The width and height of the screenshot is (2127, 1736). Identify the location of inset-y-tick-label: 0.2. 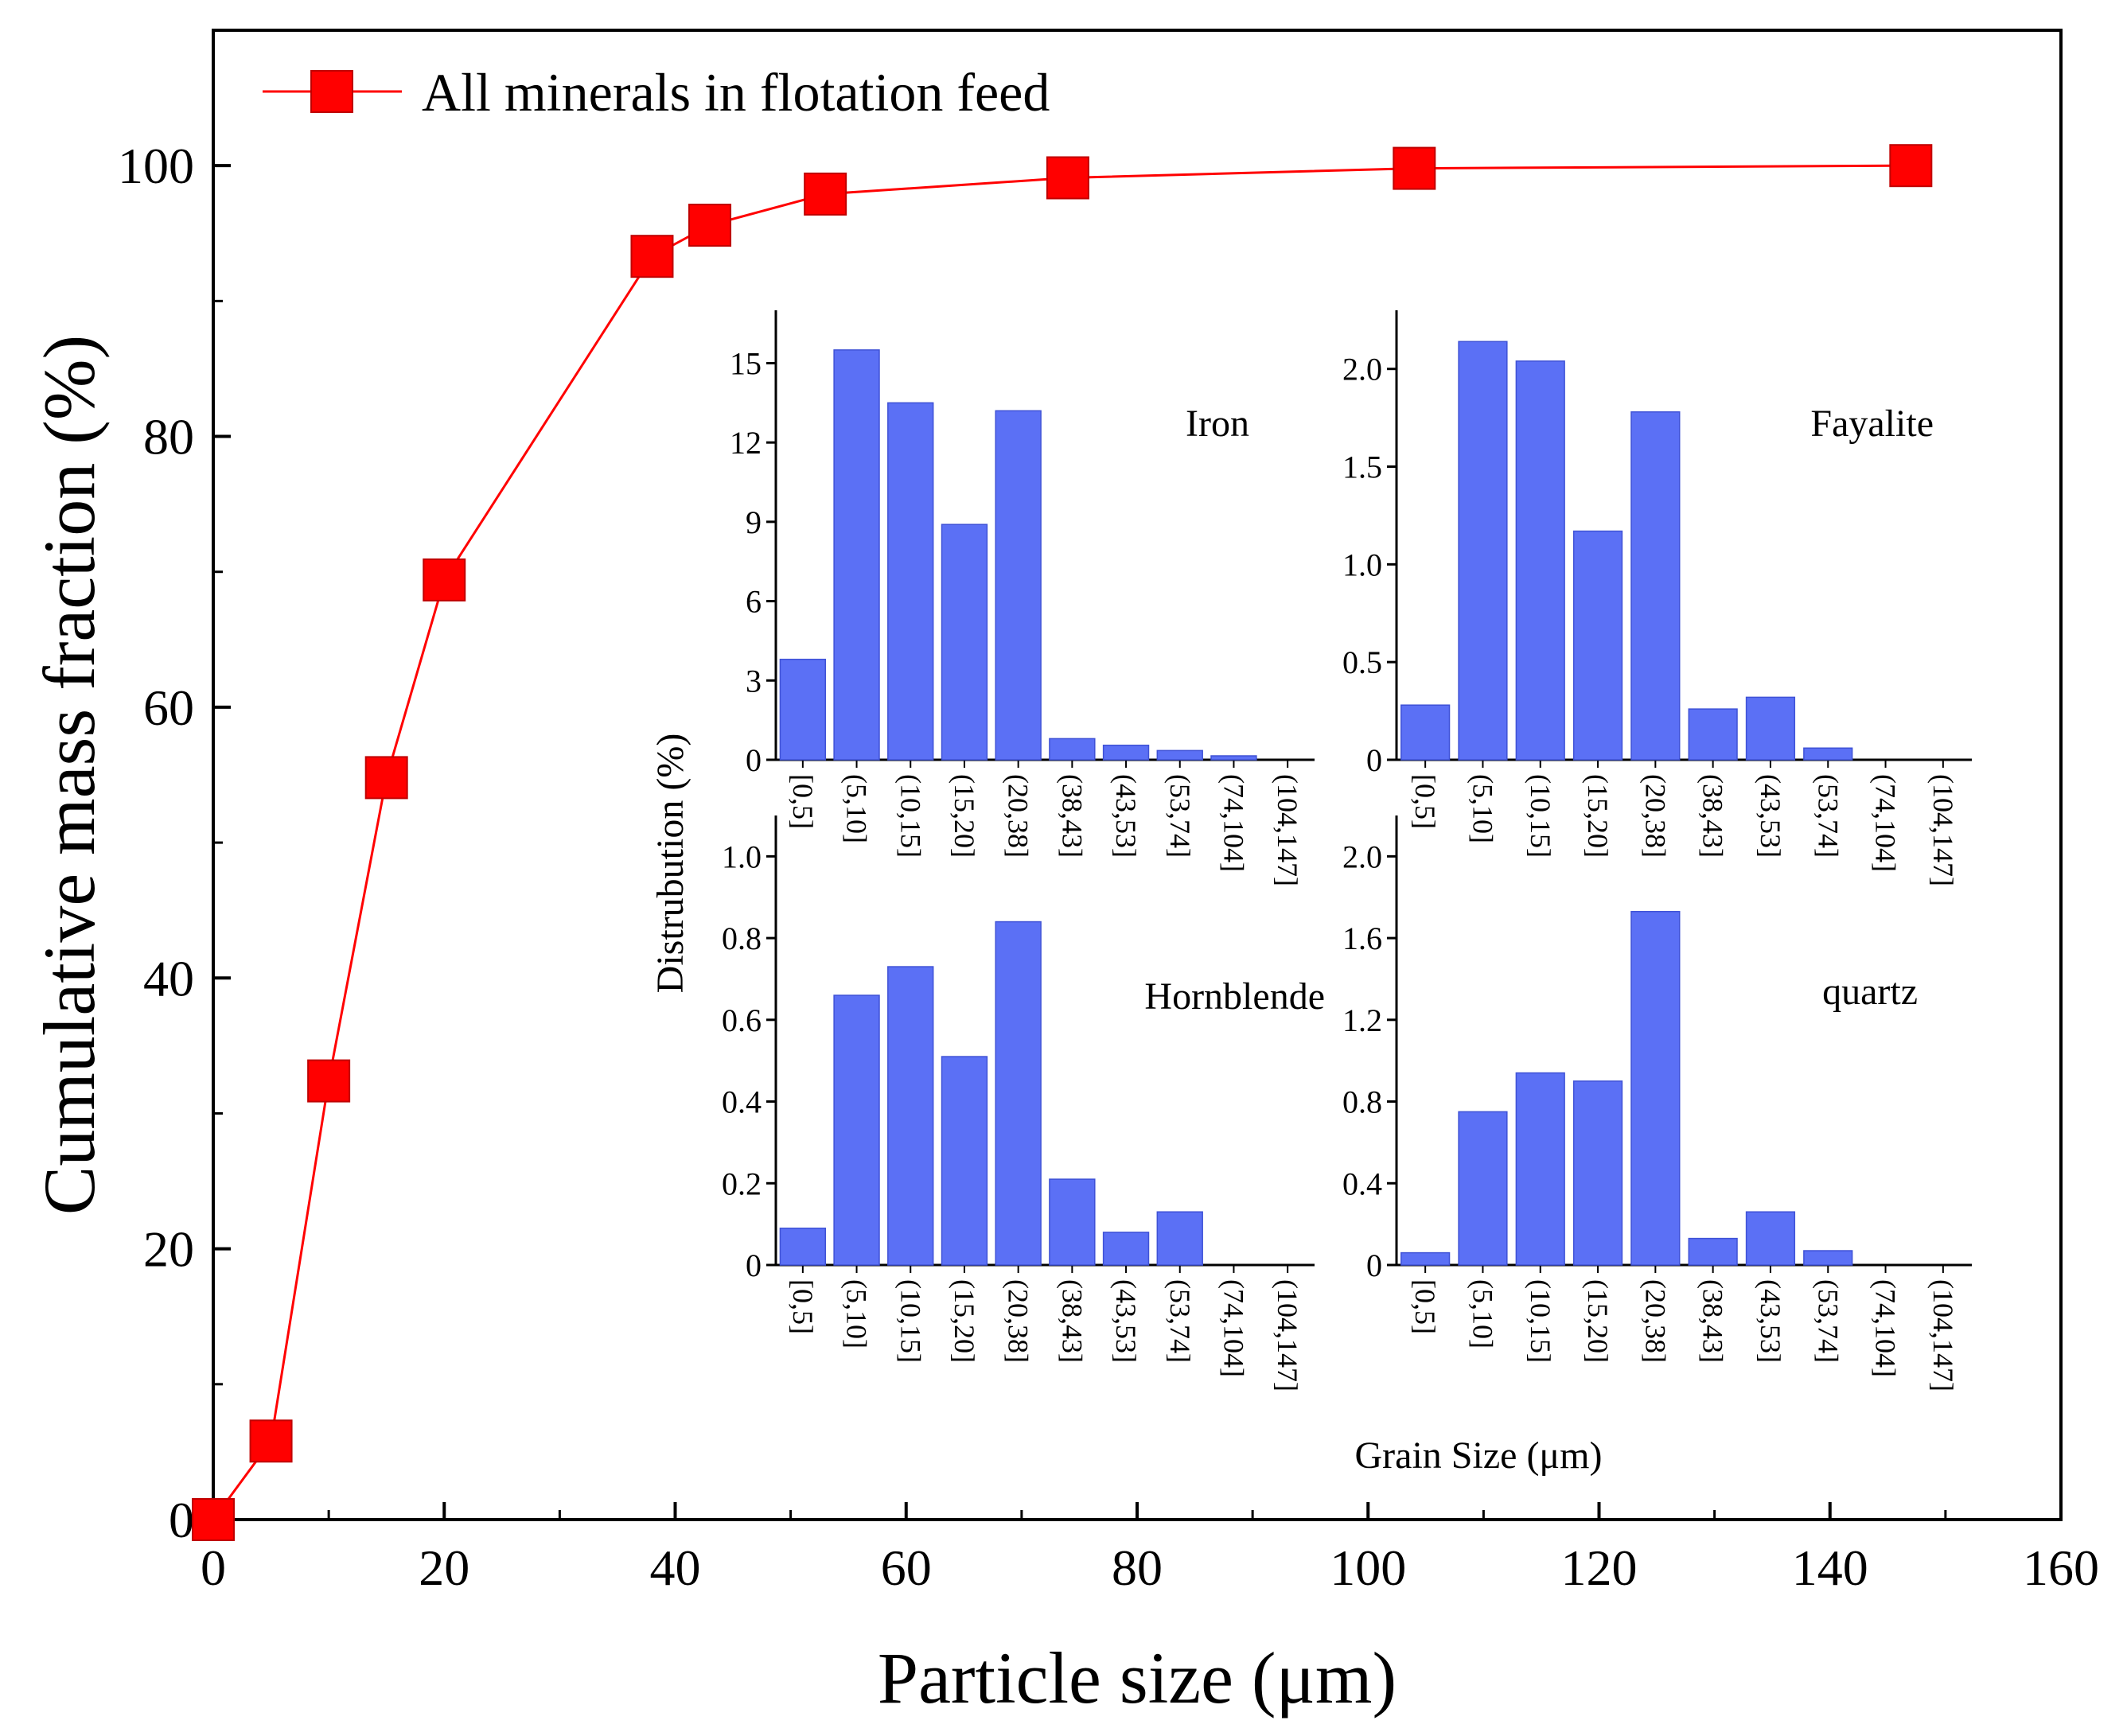
(742, 1183).